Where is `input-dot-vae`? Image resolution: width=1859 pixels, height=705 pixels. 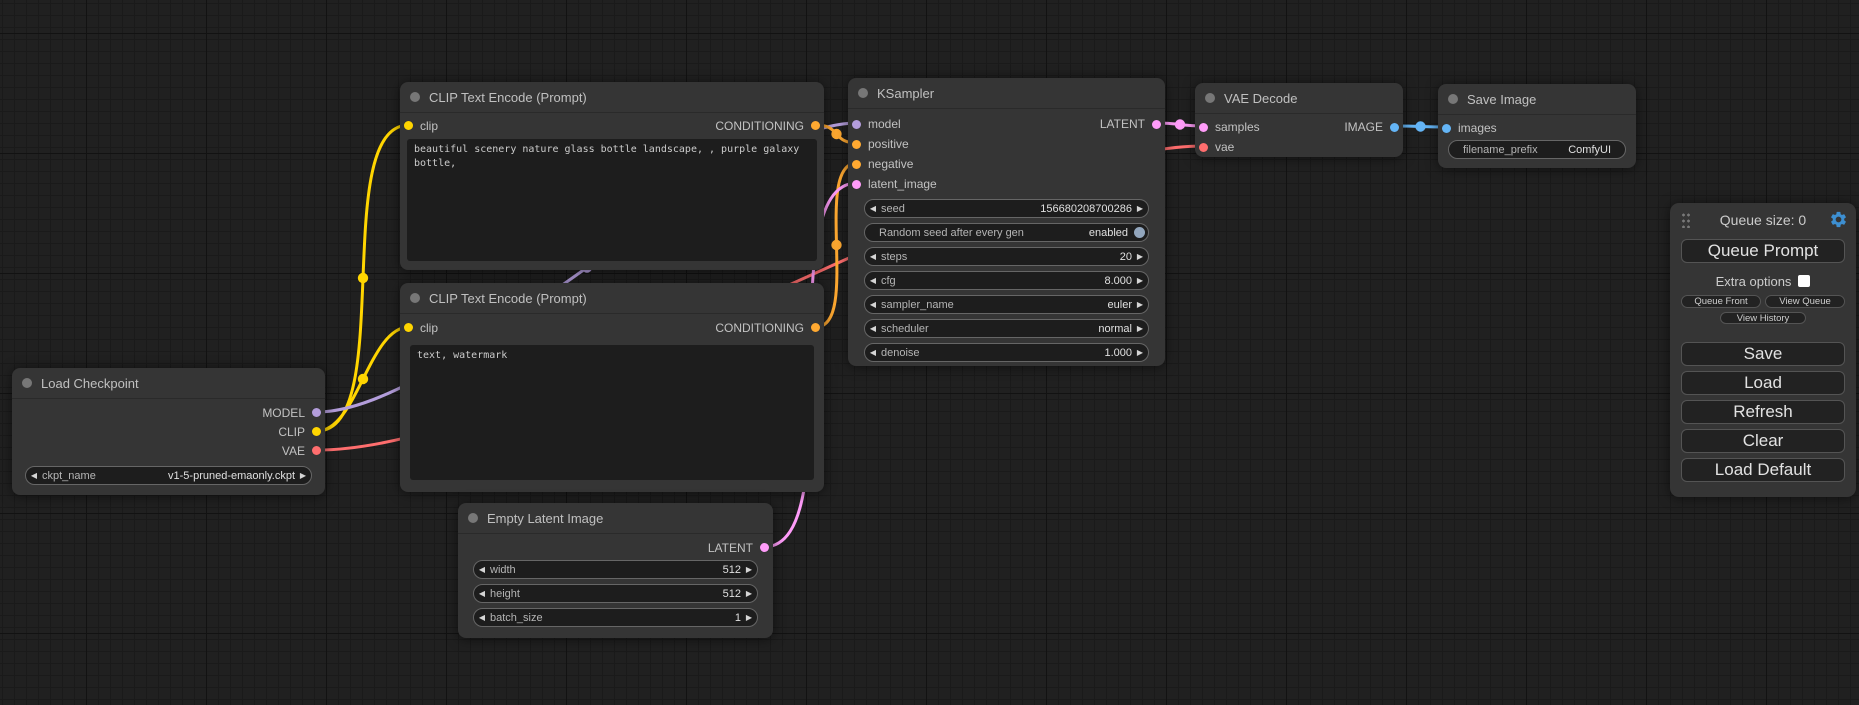 input-dot-vae is located at coordinates (1203, 147).